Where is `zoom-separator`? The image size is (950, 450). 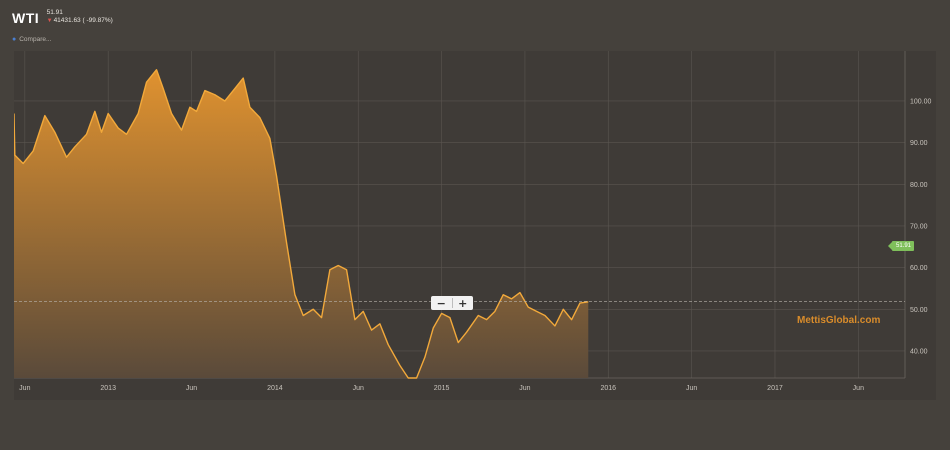 zoom-separator is located at coordinates (452, 303).